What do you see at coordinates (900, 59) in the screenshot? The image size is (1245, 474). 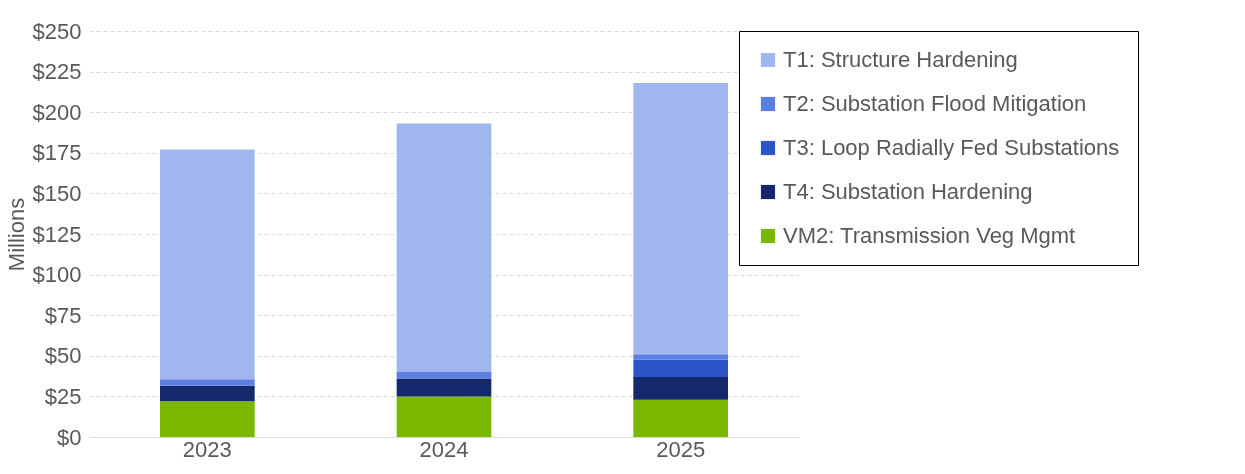 I see `legend-label: T1: Structure Hardening` at bounding box center [900, 59].